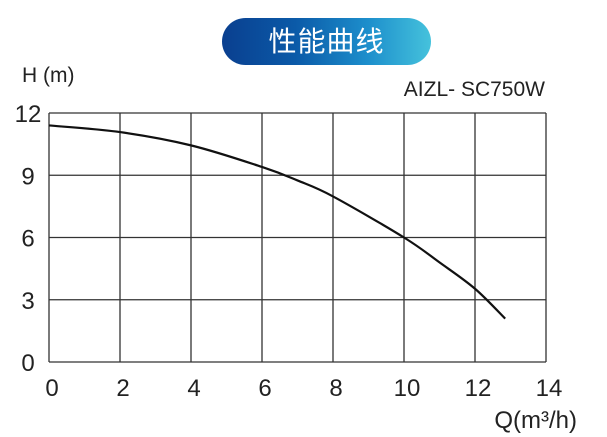  What do you see at coordinates (535, 420) in the screenshot?
I see `x-axis-label: Q(m³/h)` at bounding box center [535, 420].